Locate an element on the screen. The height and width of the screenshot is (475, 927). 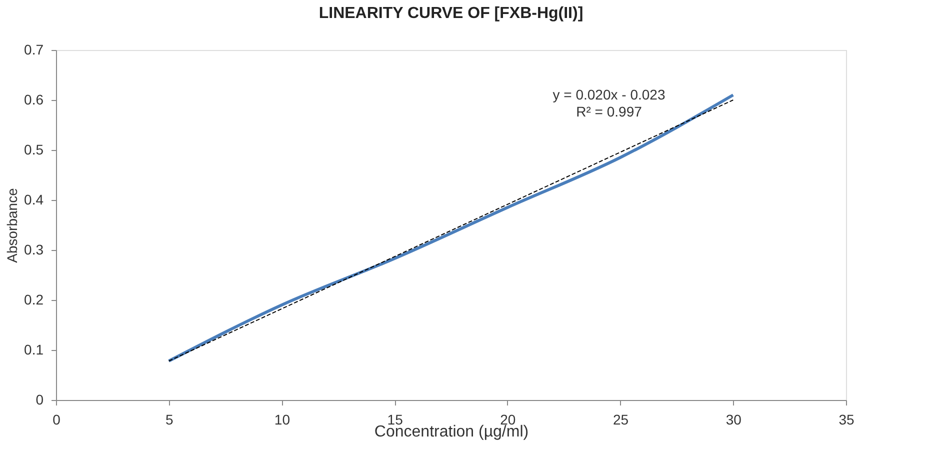
x-tick-label: 35 is located at coordinates (846, 420).